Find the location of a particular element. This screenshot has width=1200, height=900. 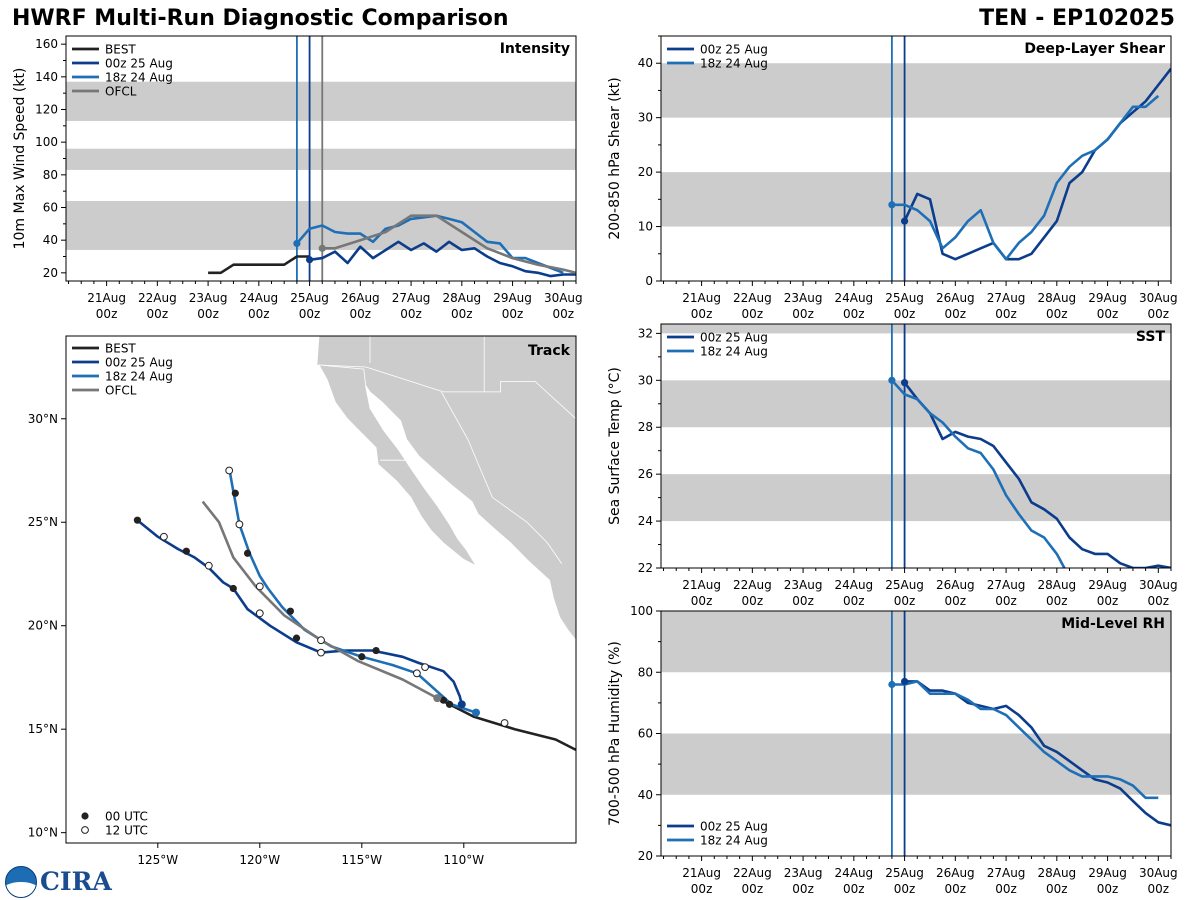

intensity-xtick-label: 29Aug is located at coordinates (512, 298).